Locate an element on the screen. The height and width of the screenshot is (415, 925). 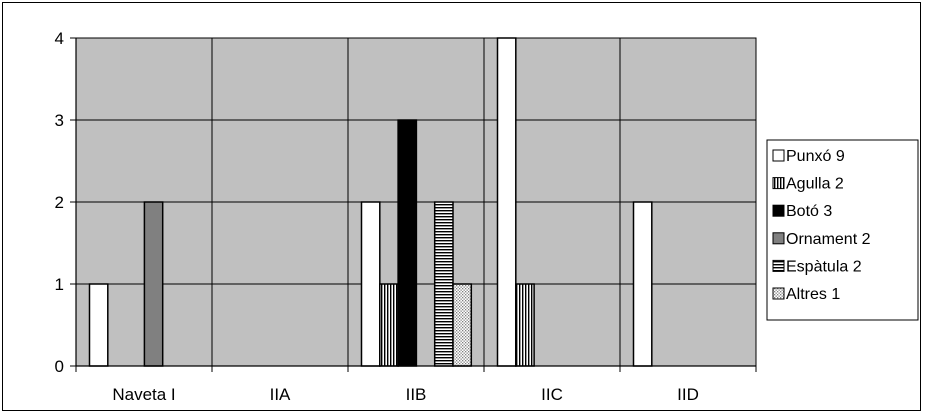
y-tick-label: 4 is located at coordinates (59, 38).